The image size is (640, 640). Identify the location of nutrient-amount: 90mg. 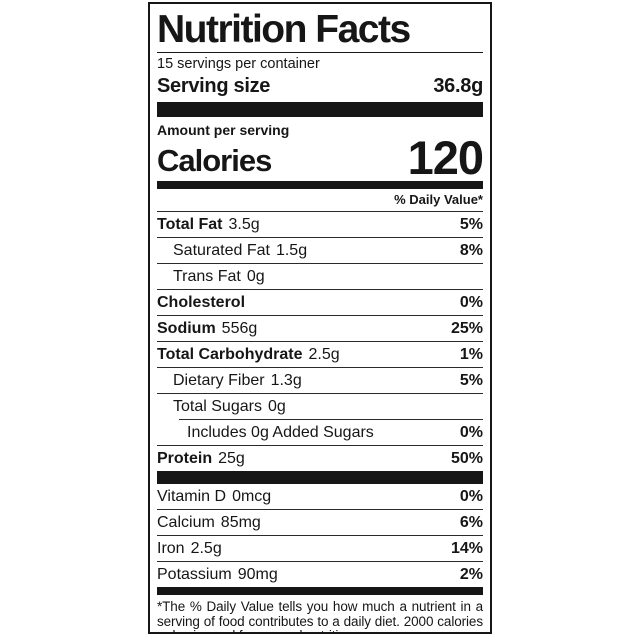
(257, 574).